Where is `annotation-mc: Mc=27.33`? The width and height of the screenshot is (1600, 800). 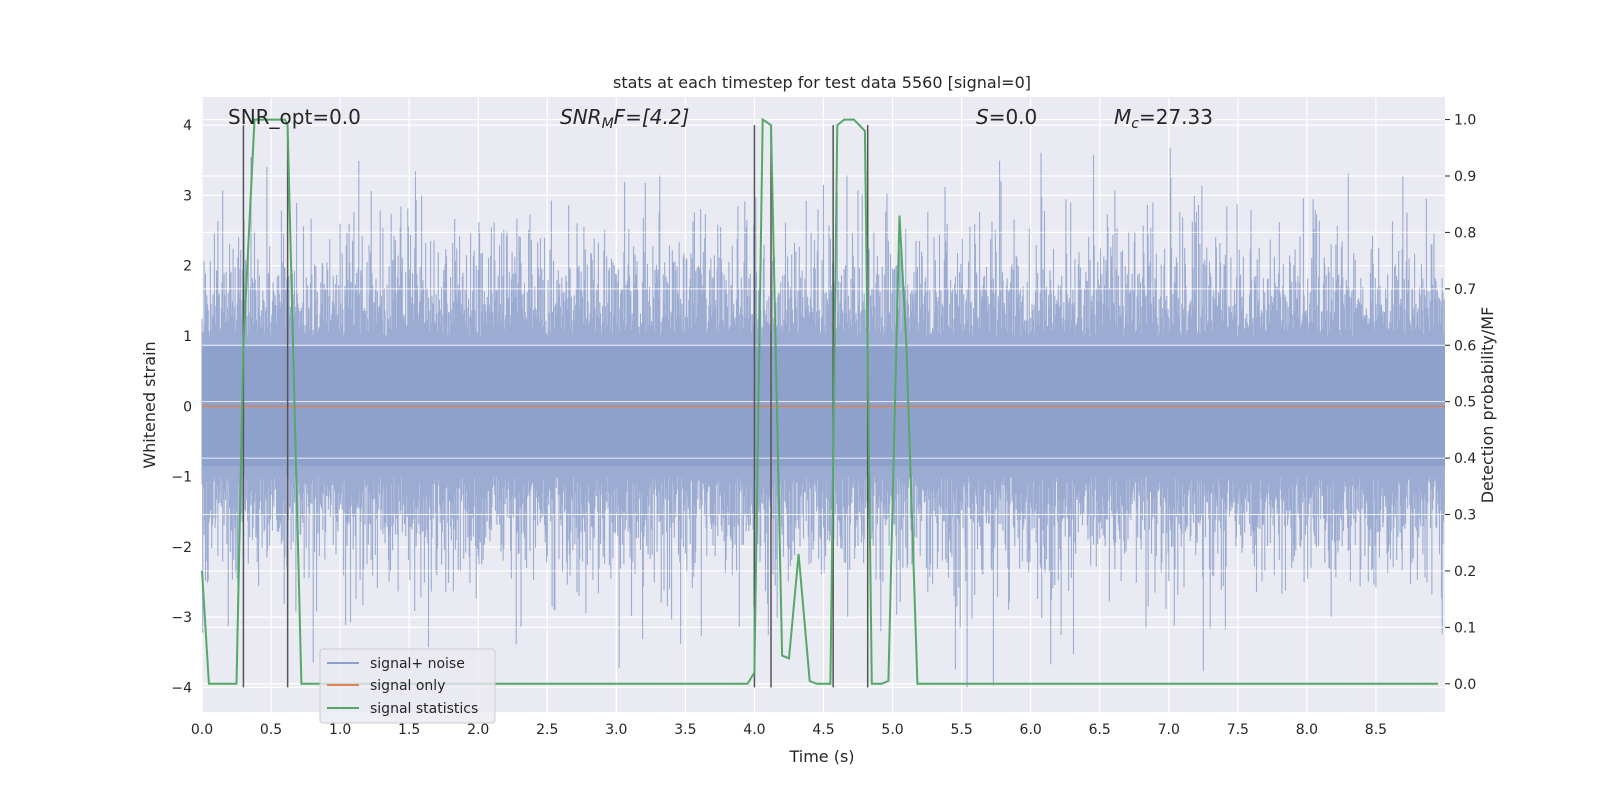
annotation-mc: Mc=27.33 is located at coordinates (1163, 118).